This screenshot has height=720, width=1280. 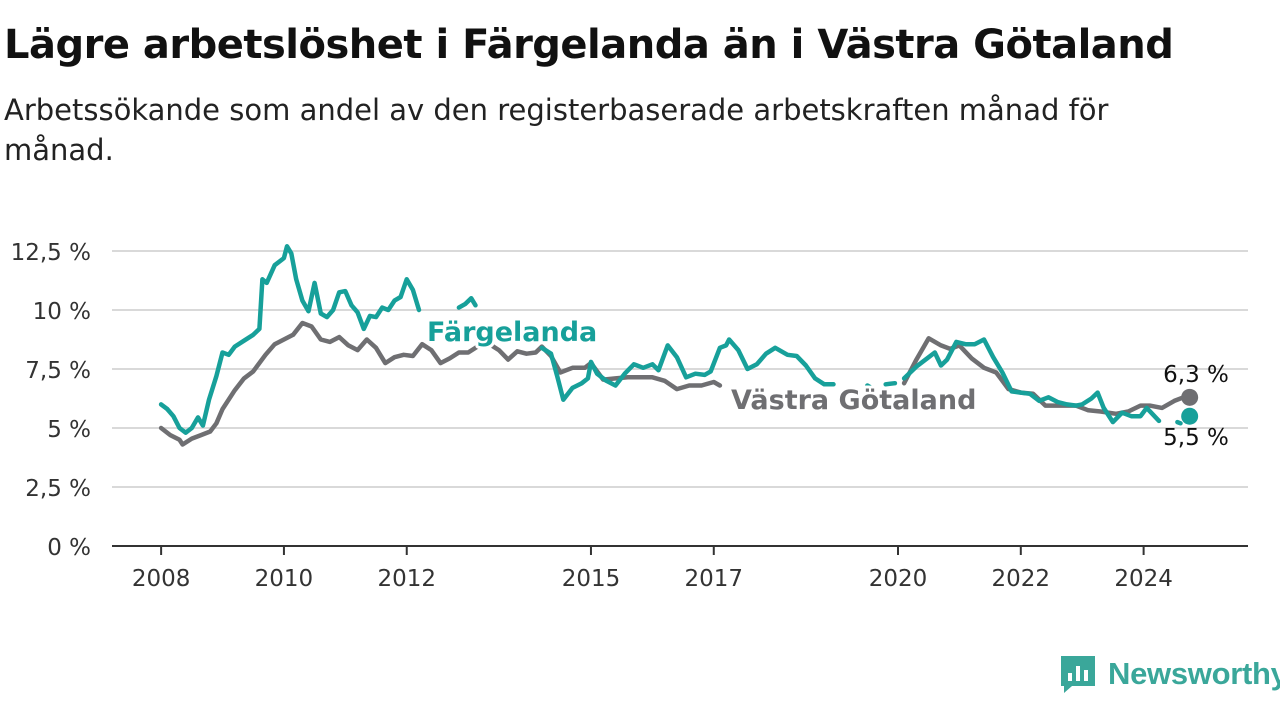 What do you see at coordinates (62, 312) in the screenshot?
I see `y-tick-label: 10 %` at bounding box center [62, 312].